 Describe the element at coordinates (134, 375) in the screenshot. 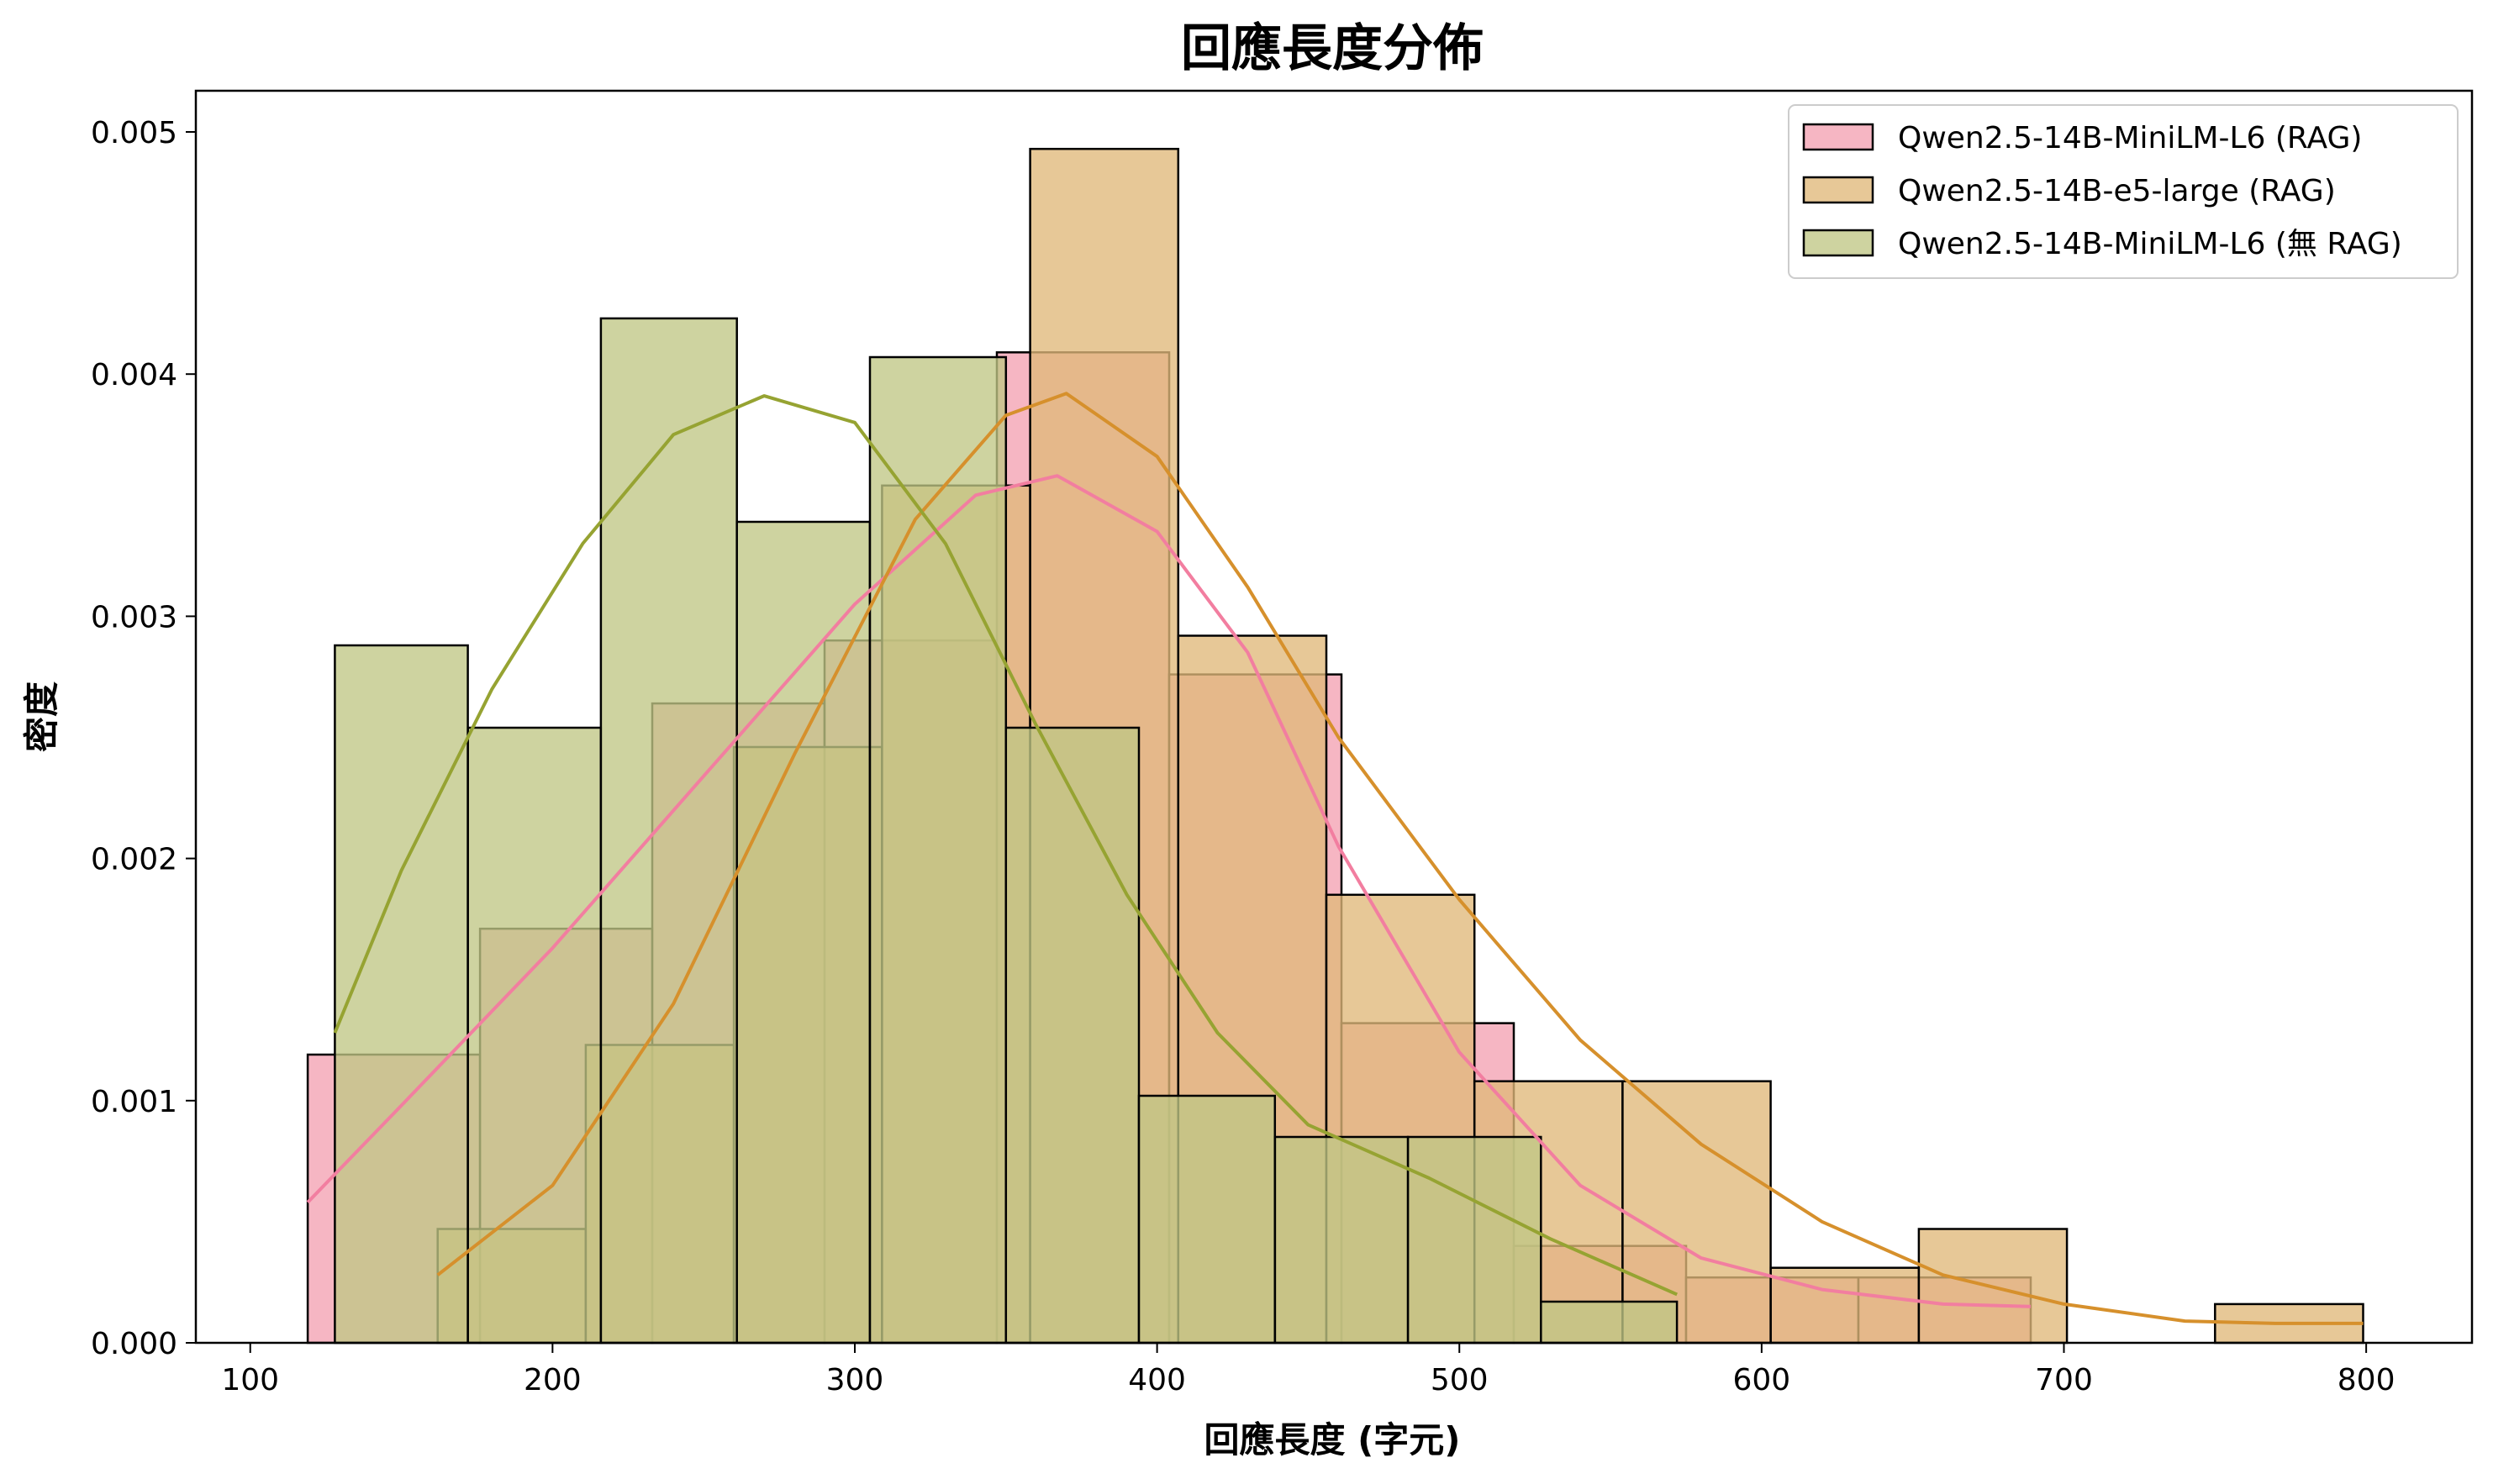

I see `y-tick-label: 0.004` at that location.